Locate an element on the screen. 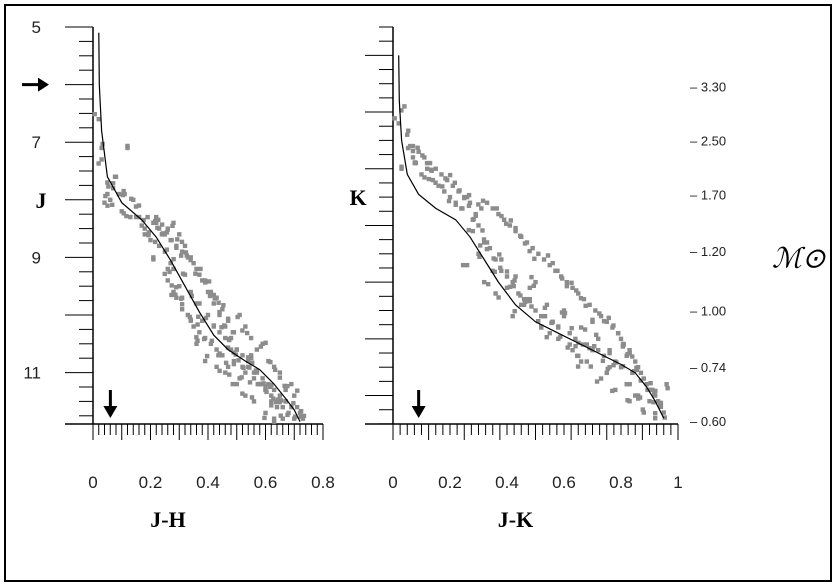  mass-tick-label: – 3.30 is located at coordinates (708, 87).